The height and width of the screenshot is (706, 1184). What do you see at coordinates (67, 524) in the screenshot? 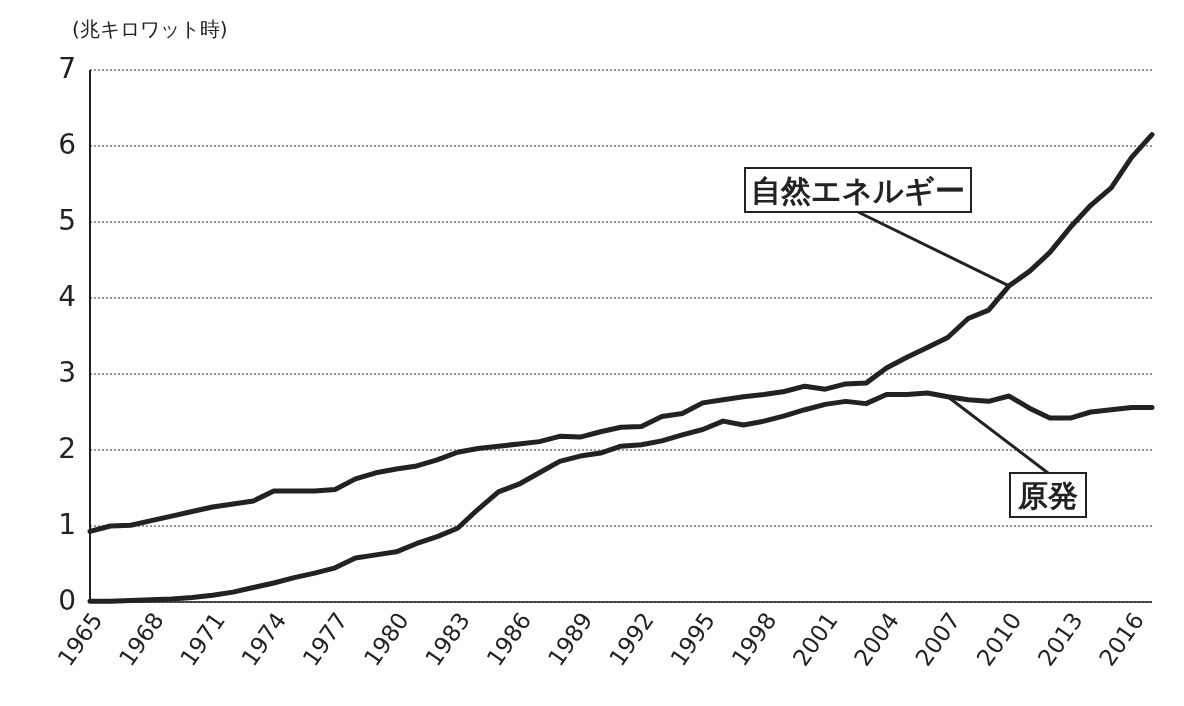
I see `y-tick-label: 1` at bounding box center [67, 524].